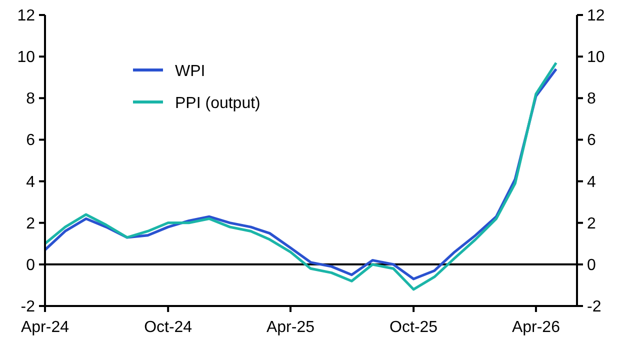  I want to click on y2-tick-label: 4, so click(591, 182).